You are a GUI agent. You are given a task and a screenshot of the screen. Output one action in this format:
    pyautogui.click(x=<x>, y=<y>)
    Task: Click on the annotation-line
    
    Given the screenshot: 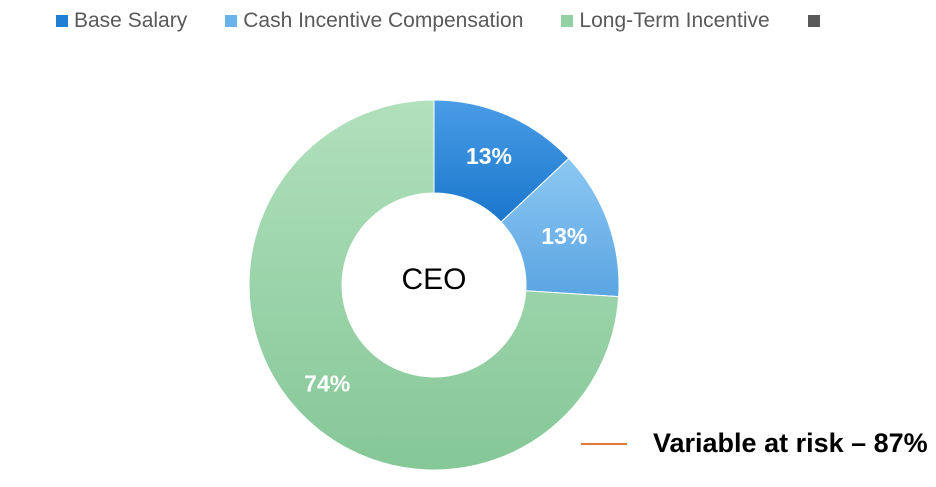 What is the action you would take?
    pyautogui.click(x=604, y=443)
    